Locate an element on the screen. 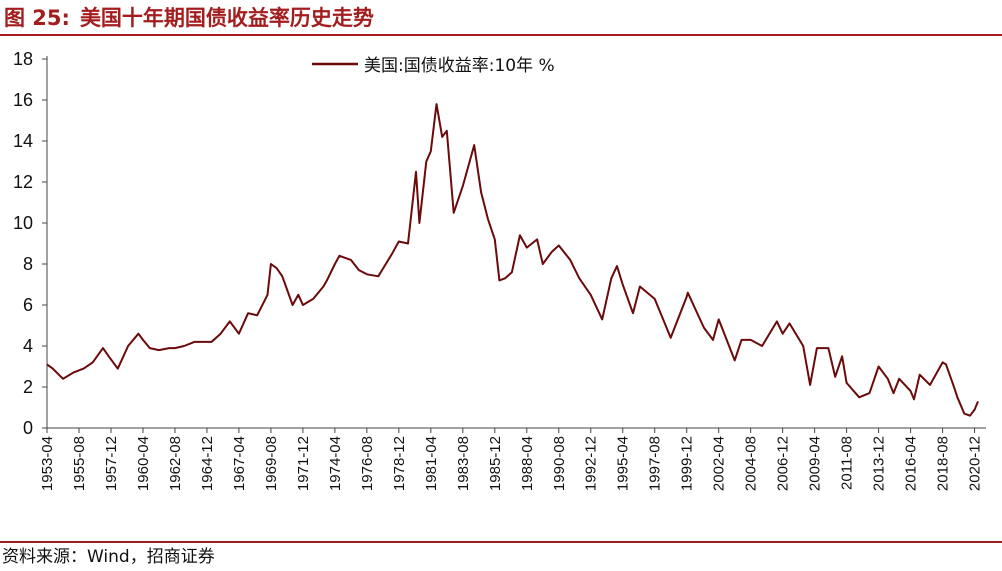 This screenshot has height=571, width=1002. x-tick-label: 1957-12 is located at coordinates (111, 463).